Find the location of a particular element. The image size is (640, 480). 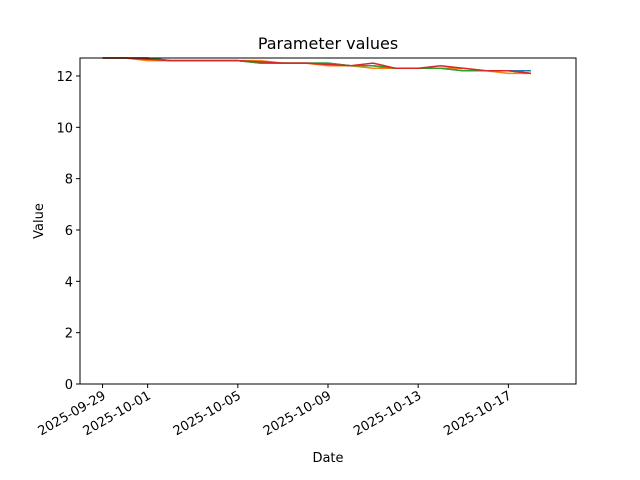

y-tick-label: 8 is located at coordinates (69, 180).